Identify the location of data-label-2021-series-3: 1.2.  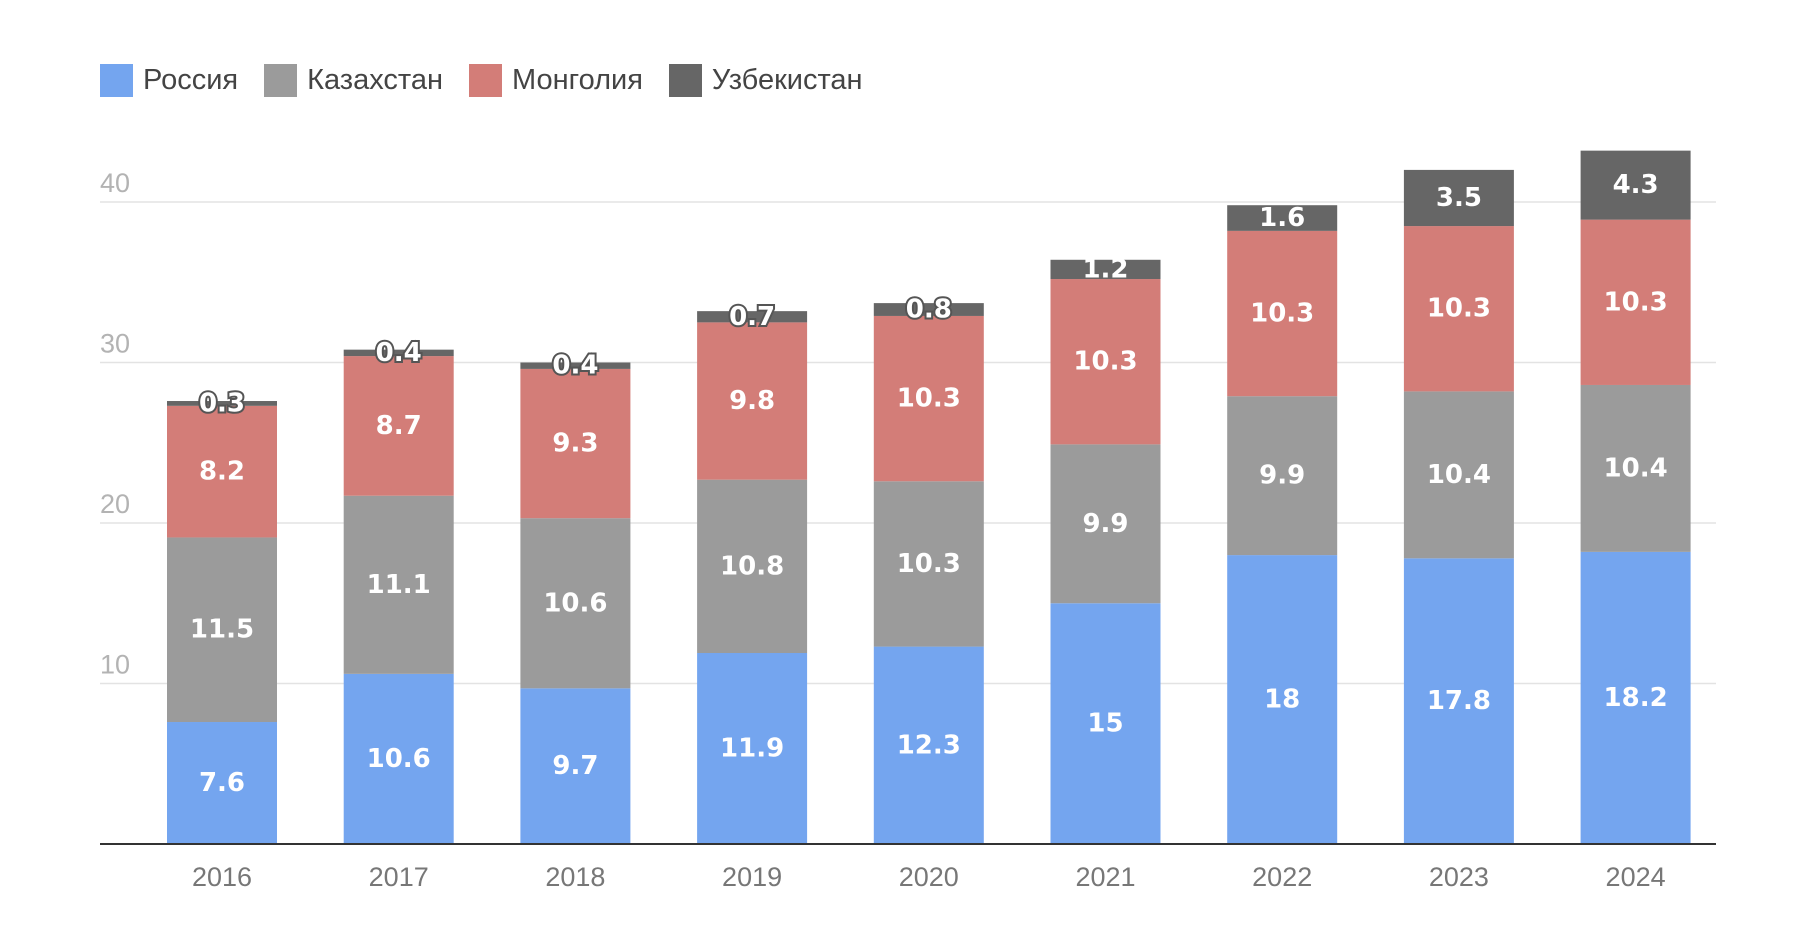
(1105, 269).